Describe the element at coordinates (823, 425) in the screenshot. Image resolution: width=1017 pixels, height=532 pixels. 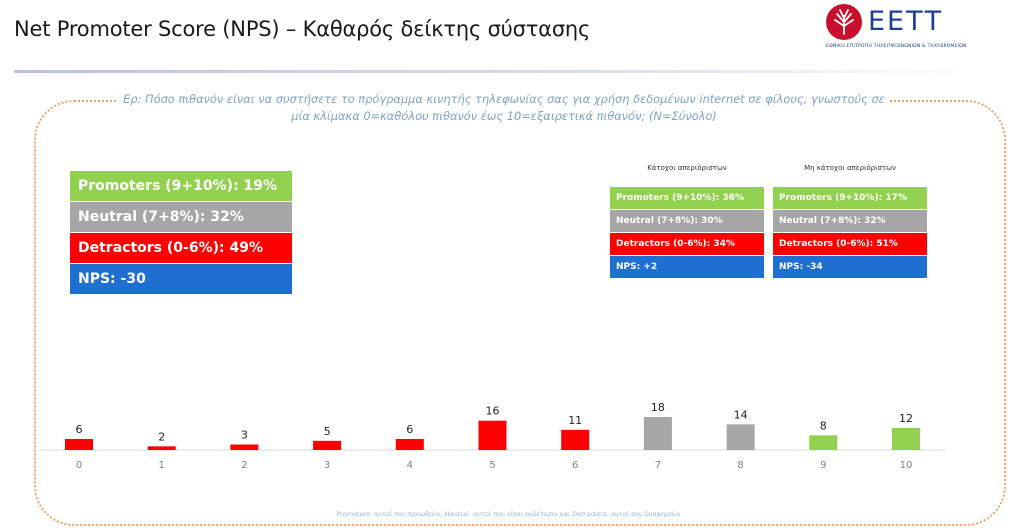
I see `data-label-9: 8` at that location.